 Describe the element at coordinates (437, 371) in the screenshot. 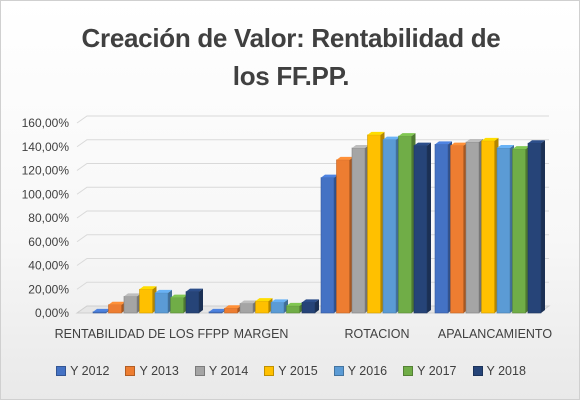

I see `legend-label: Y 2017` at that location.